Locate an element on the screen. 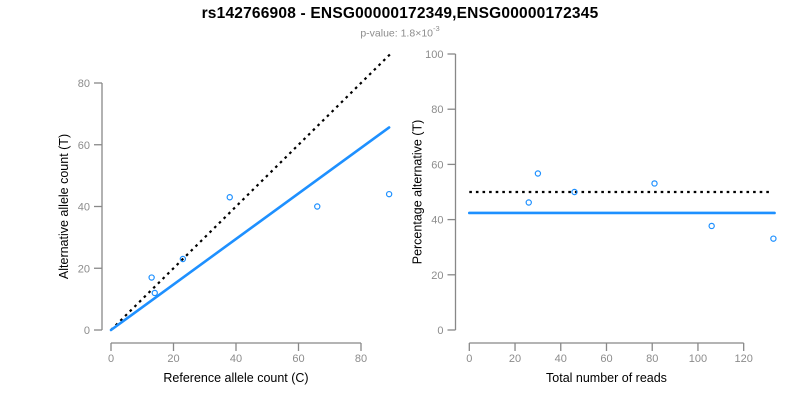 The width and height of the screenshot is (800, 400). right-y-tick-label: 20 is located at coordinates (437, 276).